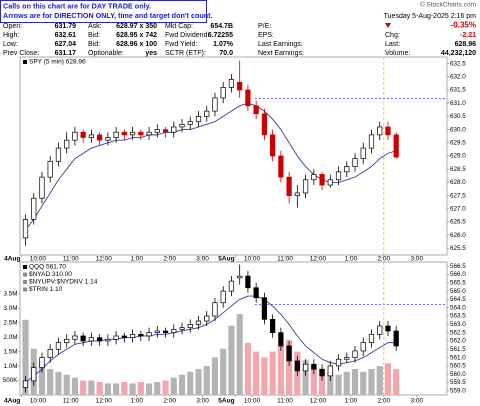 Image resolution: width=480 pixels, height=406 pixels. I want to click on y-tick-label: 629.5, so click(458, 142).